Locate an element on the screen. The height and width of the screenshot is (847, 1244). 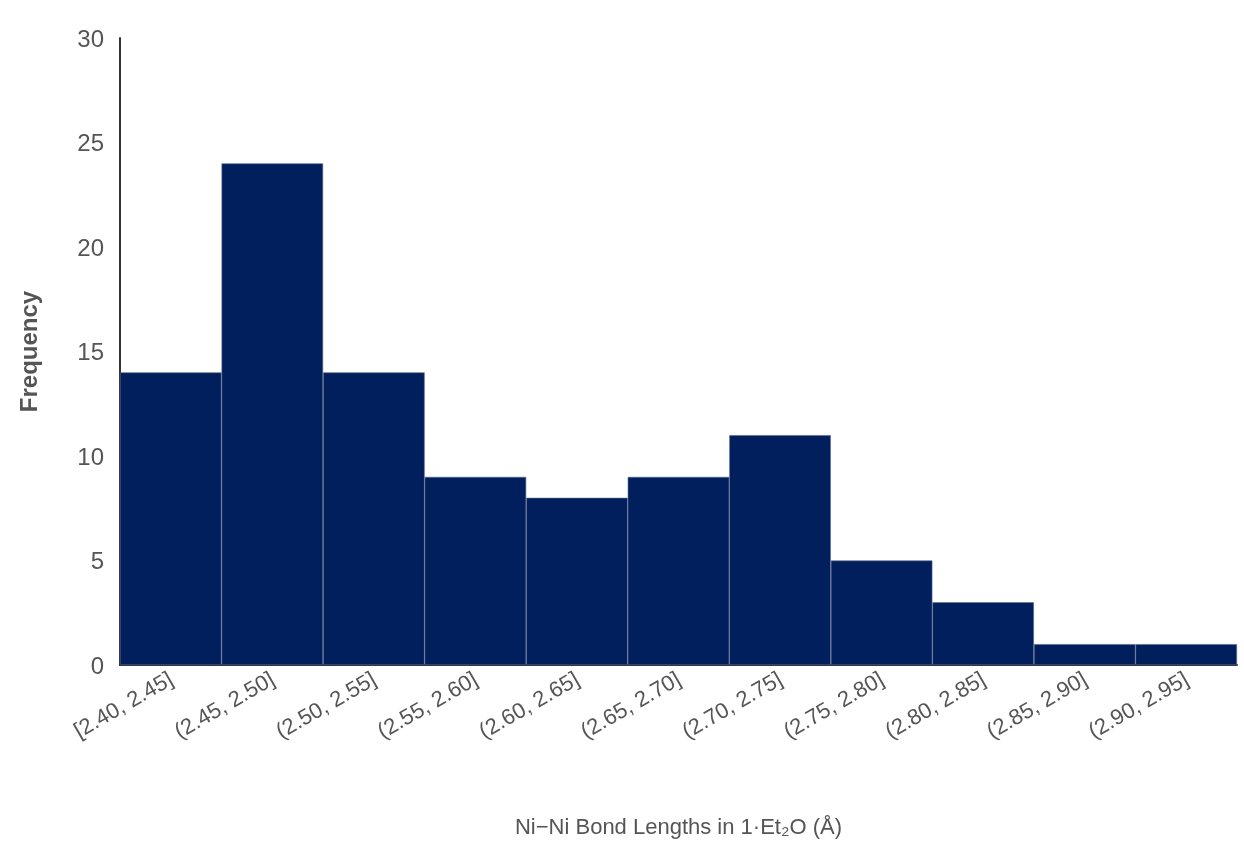
y-tick-label: 30 is located at coordinates (90, 38).